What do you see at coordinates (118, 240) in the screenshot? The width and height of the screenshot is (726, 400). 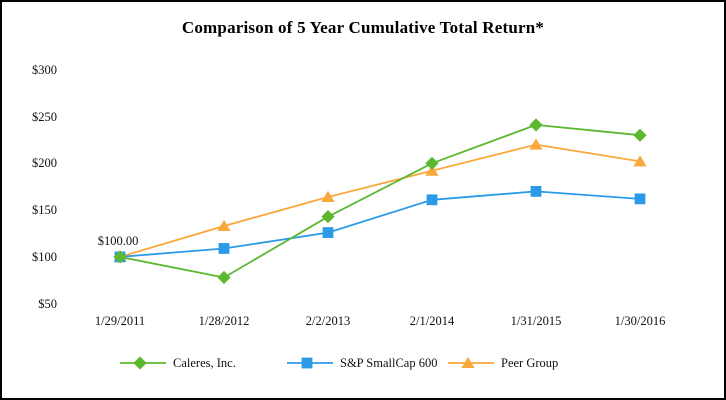 I see `data-point-label: $100.00` at bounding box center [118, 240].